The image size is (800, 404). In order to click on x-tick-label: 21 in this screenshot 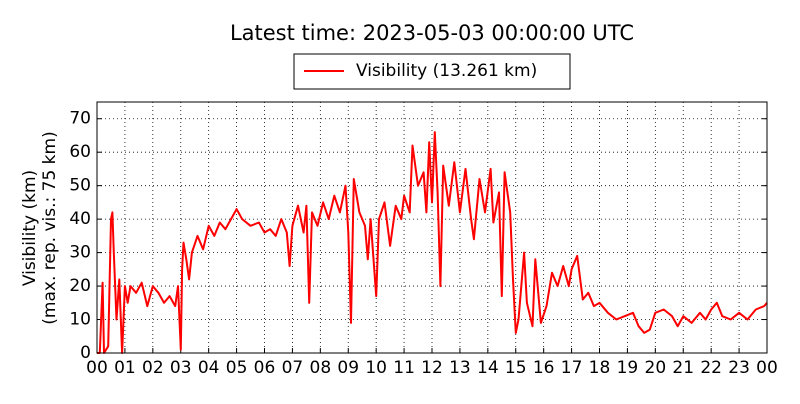, I will do `click(683, 368)`.